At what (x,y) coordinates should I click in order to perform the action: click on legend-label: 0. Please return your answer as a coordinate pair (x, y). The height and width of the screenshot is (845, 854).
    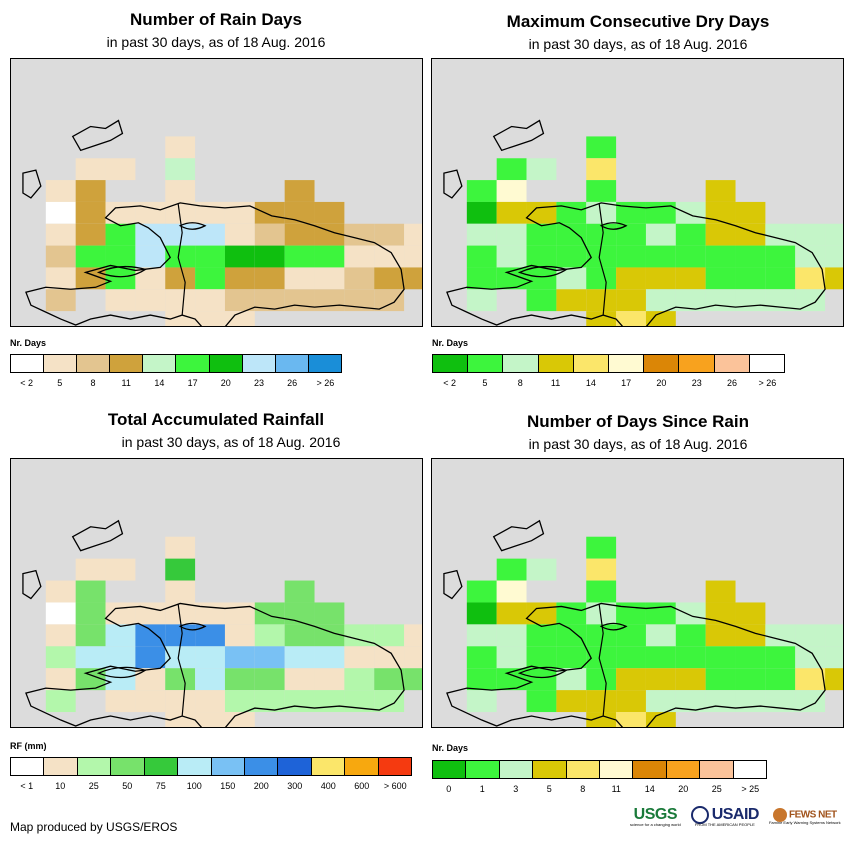
    Looking at the image, I should click on (449, 789).